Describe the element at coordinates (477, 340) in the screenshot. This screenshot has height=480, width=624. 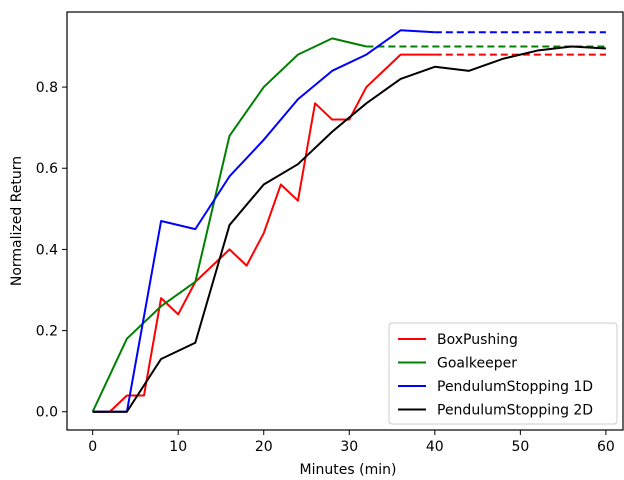
I see `legend-label: BoxPushing` at that location.